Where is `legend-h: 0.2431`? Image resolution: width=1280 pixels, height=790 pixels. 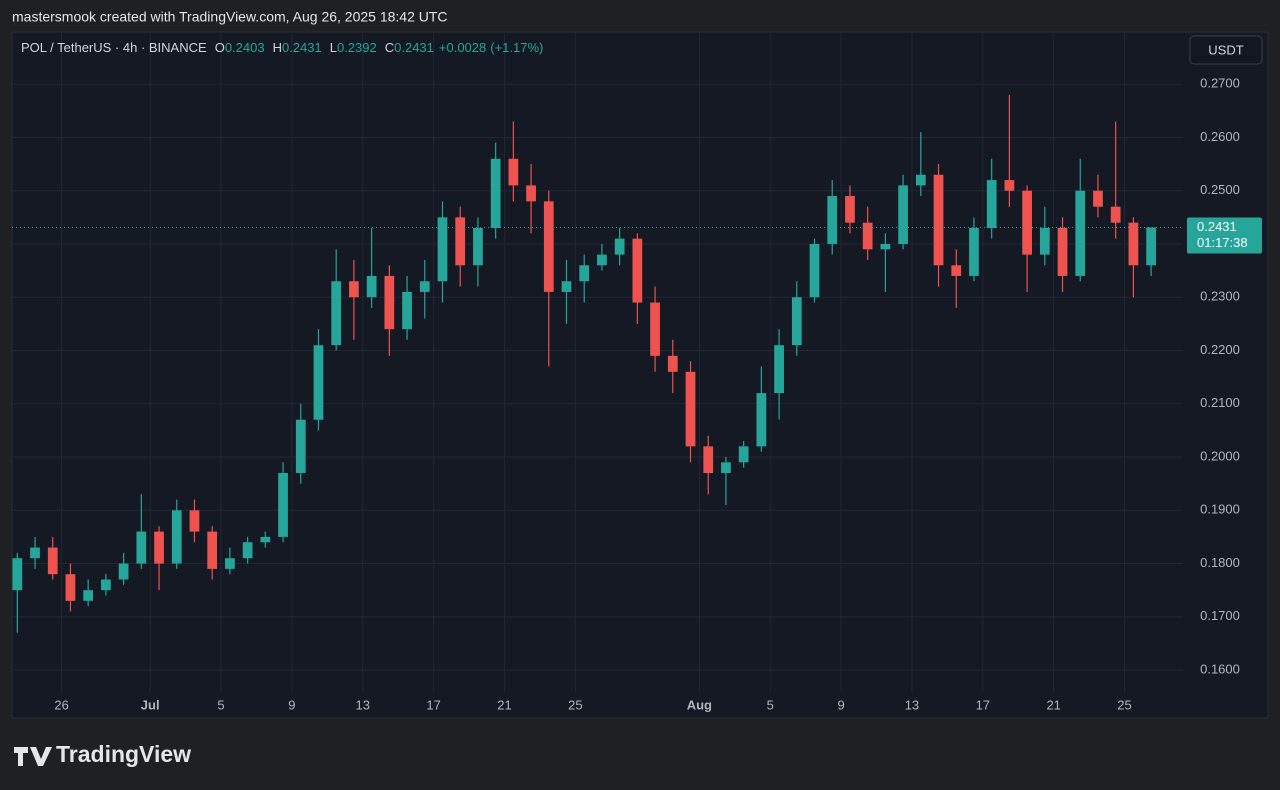
legend-h: 0.2431 is located at coordinates (302, 47).